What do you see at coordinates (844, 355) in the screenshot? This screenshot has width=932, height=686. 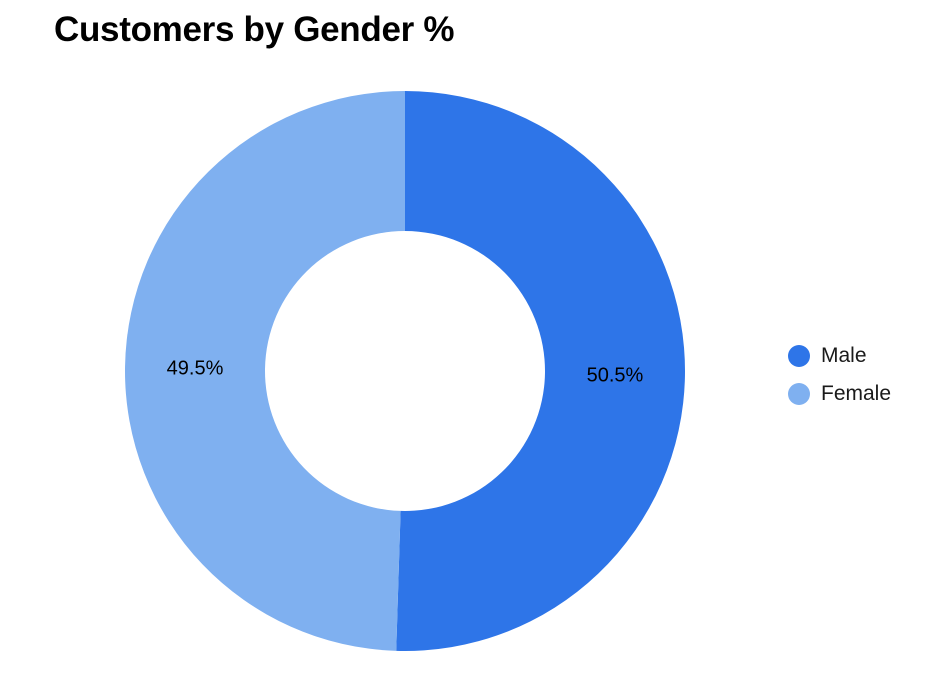 I see `legend-label-male: Male` at bounding box center [844, 355].